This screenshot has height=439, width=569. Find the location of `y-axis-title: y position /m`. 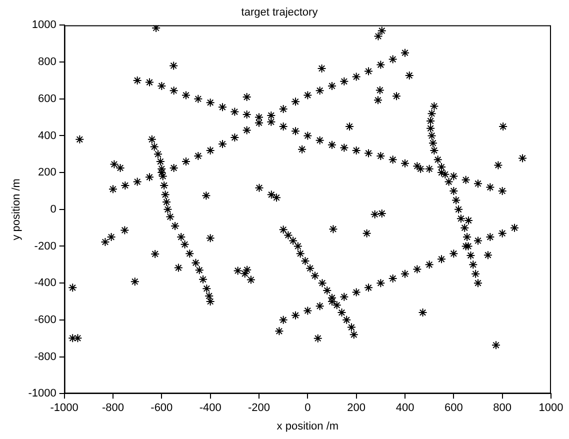

y-axis-title: y position /m is located at coordinates (16, 209).